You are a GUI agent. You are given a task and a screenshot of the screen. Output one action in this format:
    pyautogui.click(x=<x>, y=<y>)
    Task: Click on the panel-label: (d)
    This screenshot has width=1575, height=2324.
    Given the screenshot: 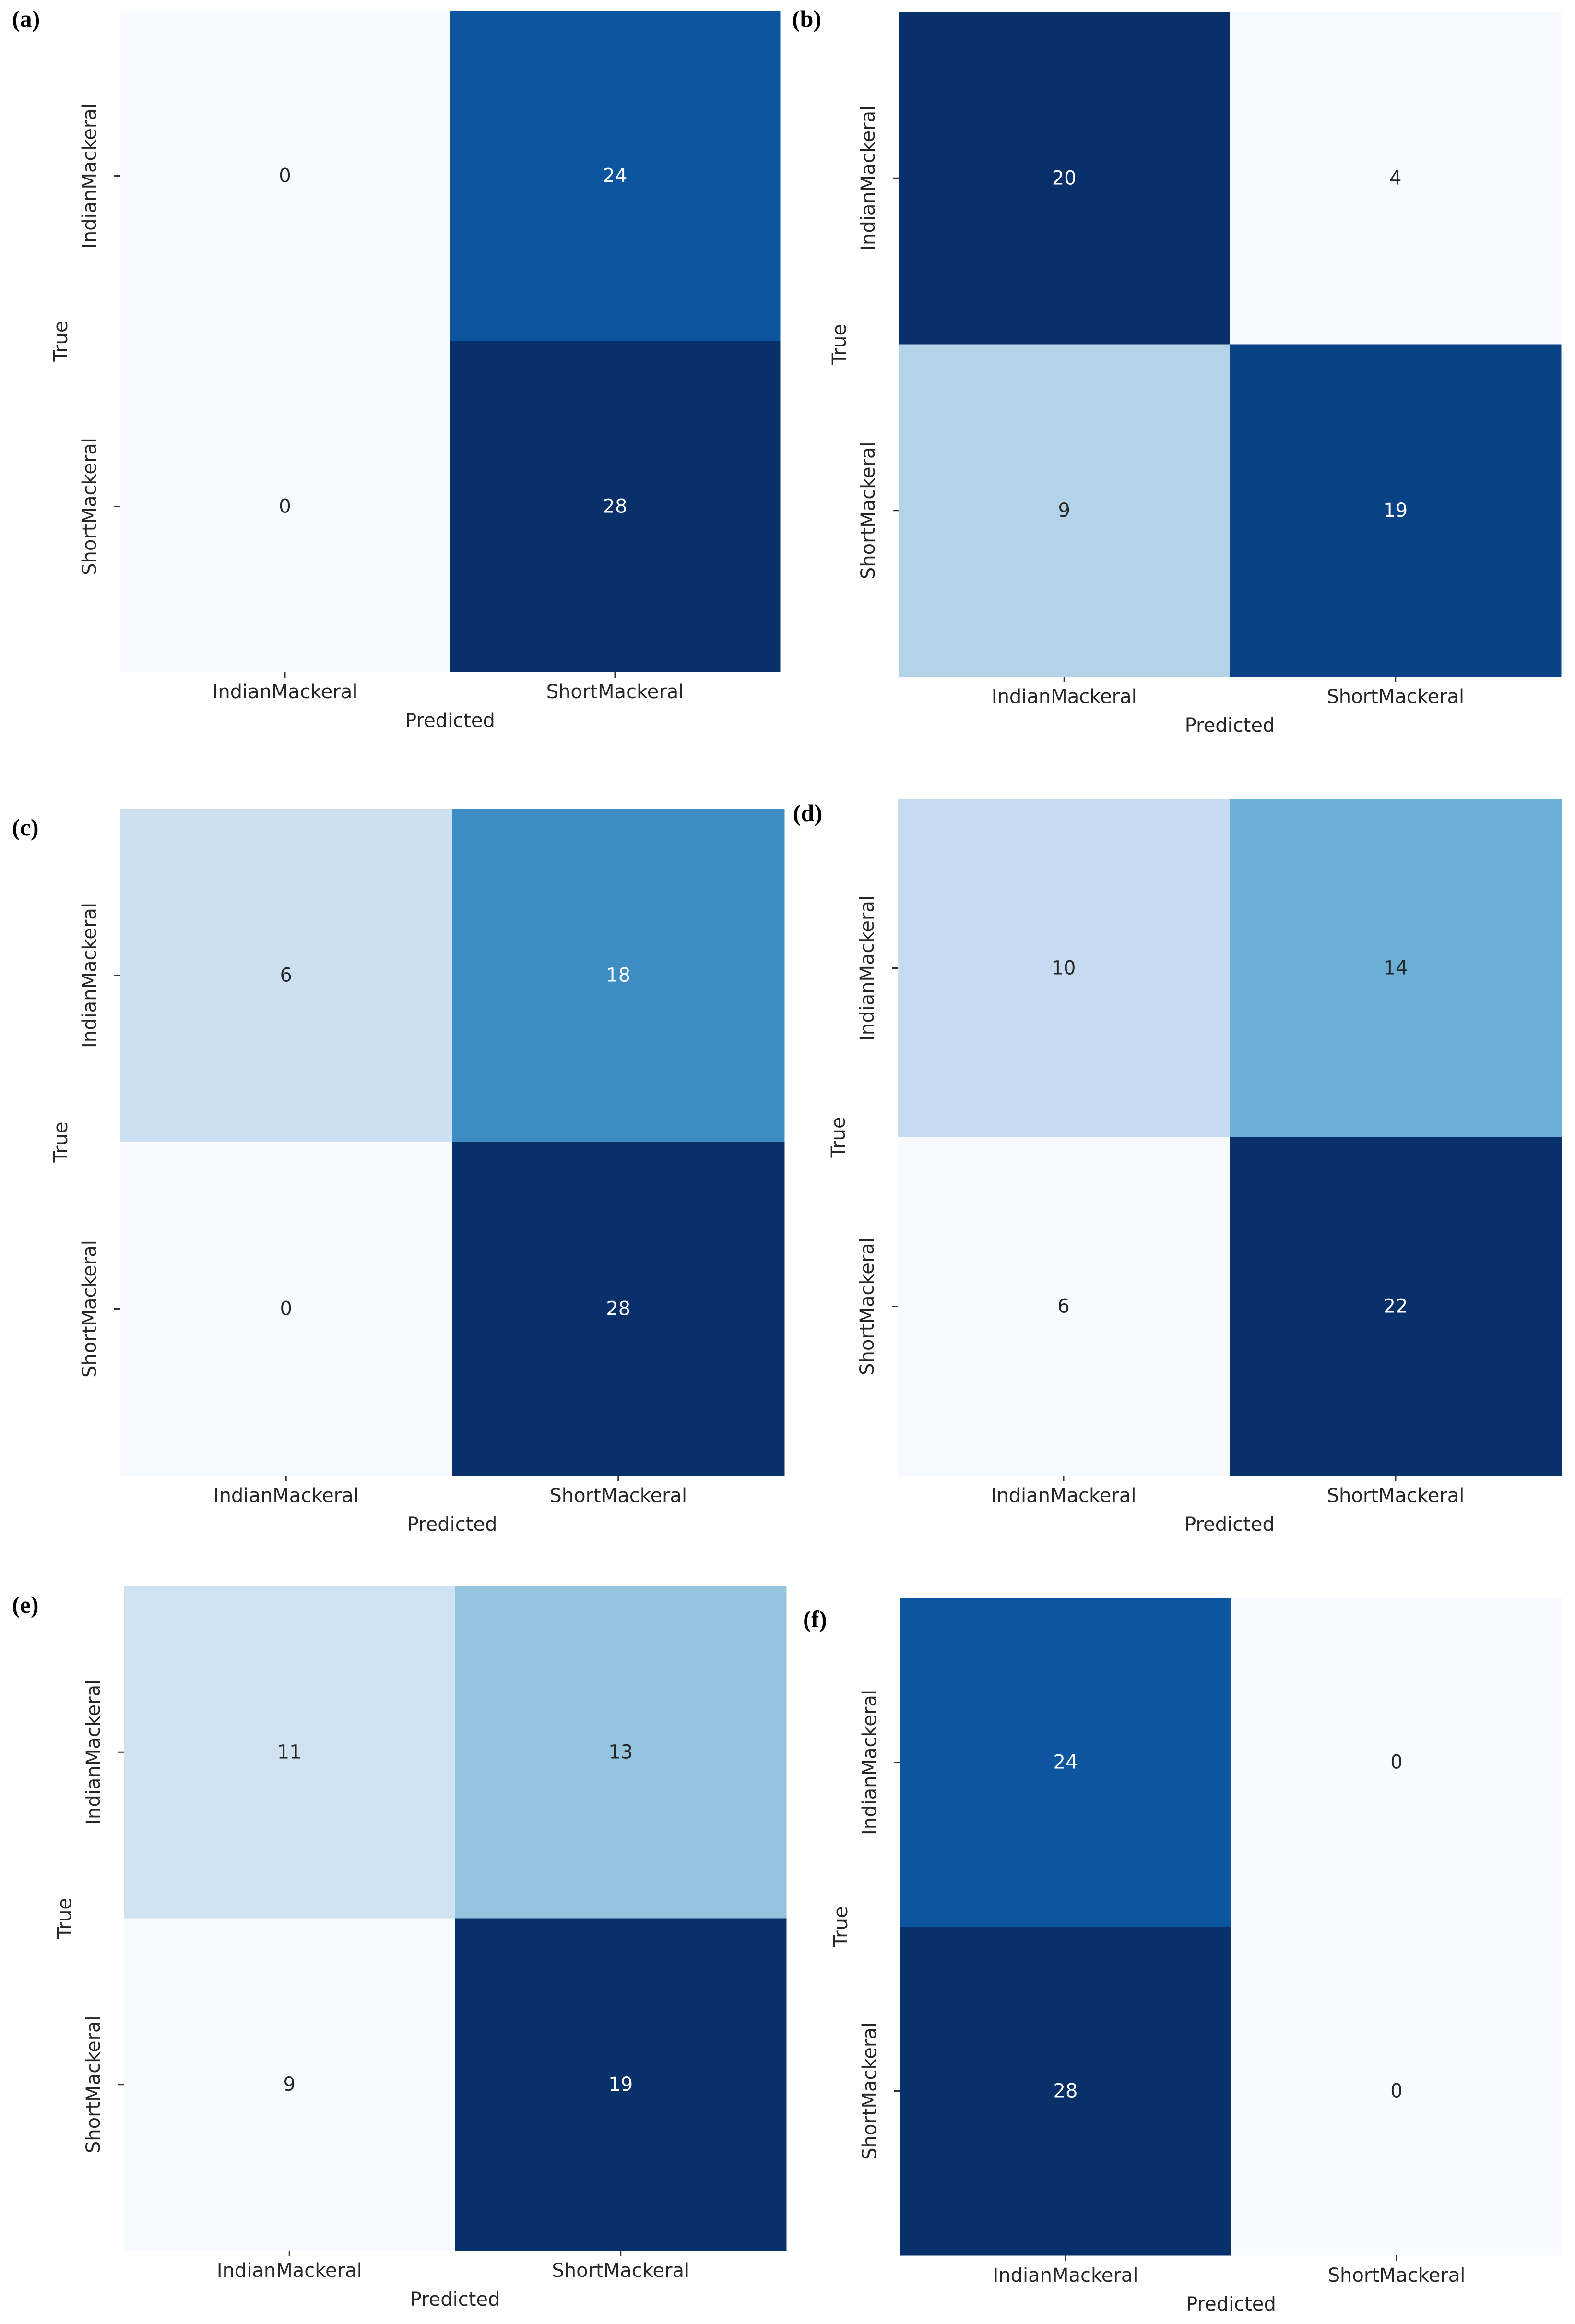 What is the action you would take?
    pyautogui.click(x=808, y=812)
    